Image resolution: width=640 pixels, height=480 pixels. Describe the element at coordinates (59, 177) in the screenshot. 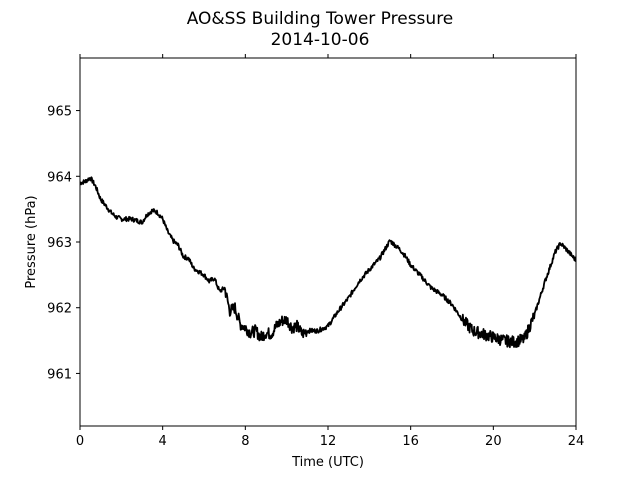

I see `y-tick-label: 964` at that location.